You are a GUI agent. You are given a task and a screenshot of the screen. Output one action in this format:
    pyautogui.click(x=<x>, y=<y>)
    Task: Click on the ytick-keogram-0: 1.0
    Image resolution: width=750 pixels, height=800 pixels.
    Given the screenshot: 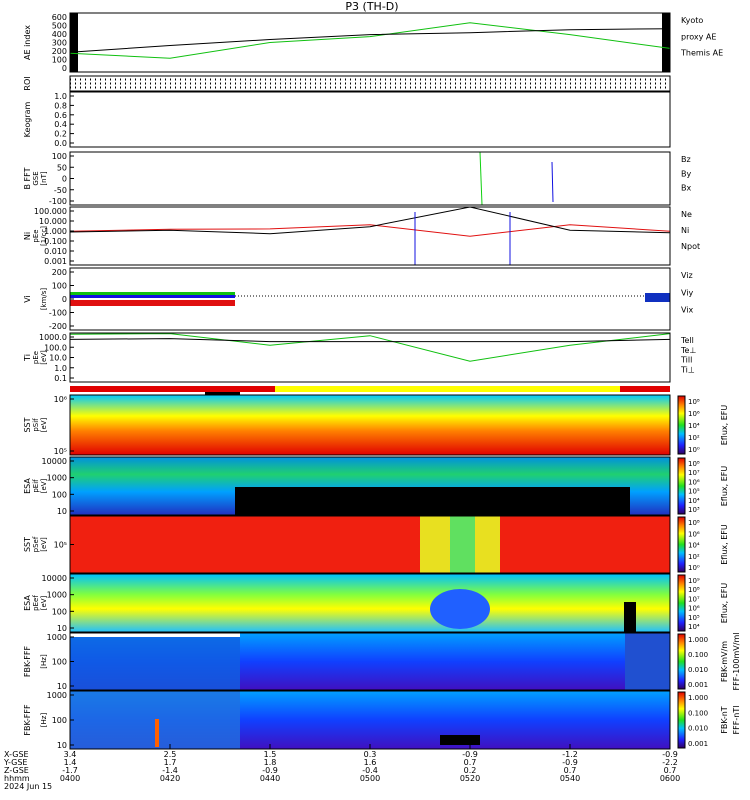 What is the action you would take?
    pyautogui.click(x=60, y=96)
    